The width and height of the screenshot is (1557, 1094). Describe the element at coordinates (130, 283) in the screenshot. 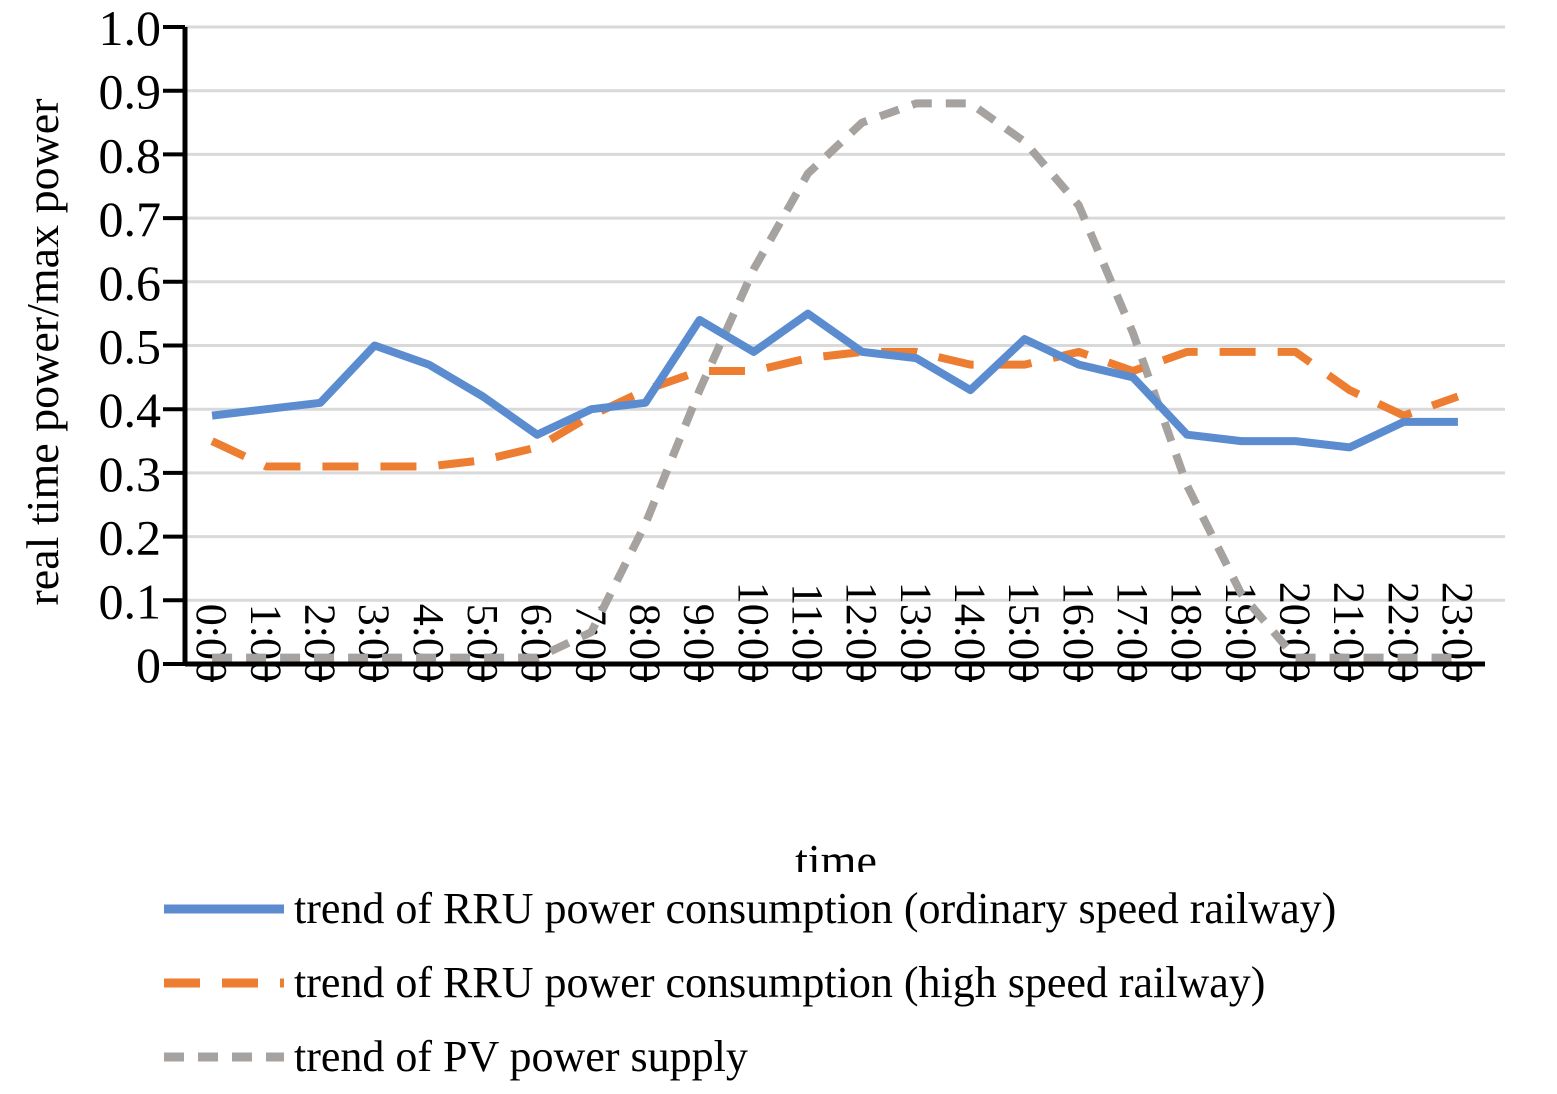

I see `y-tick-label: 0.6` at that location.